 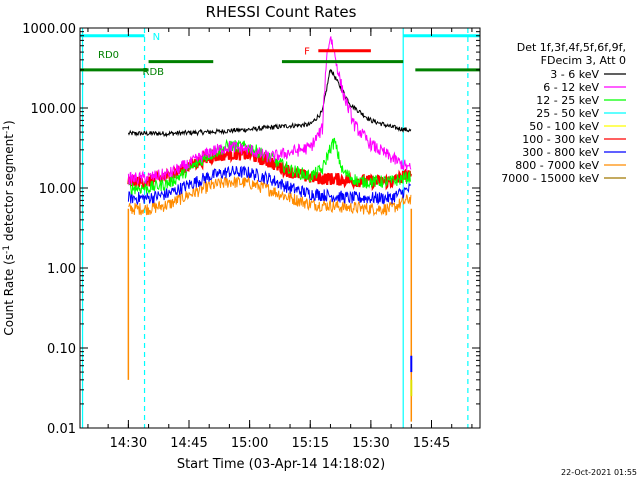 I want to click on y-axis-label-part1: Count Rate (s, so click(x=9, y=295).